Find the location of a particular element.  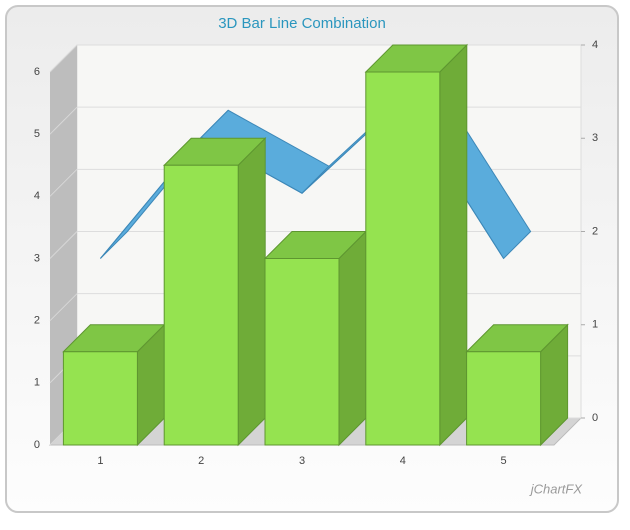

y-tick-label: 5 is located at coordinates (37, 134).